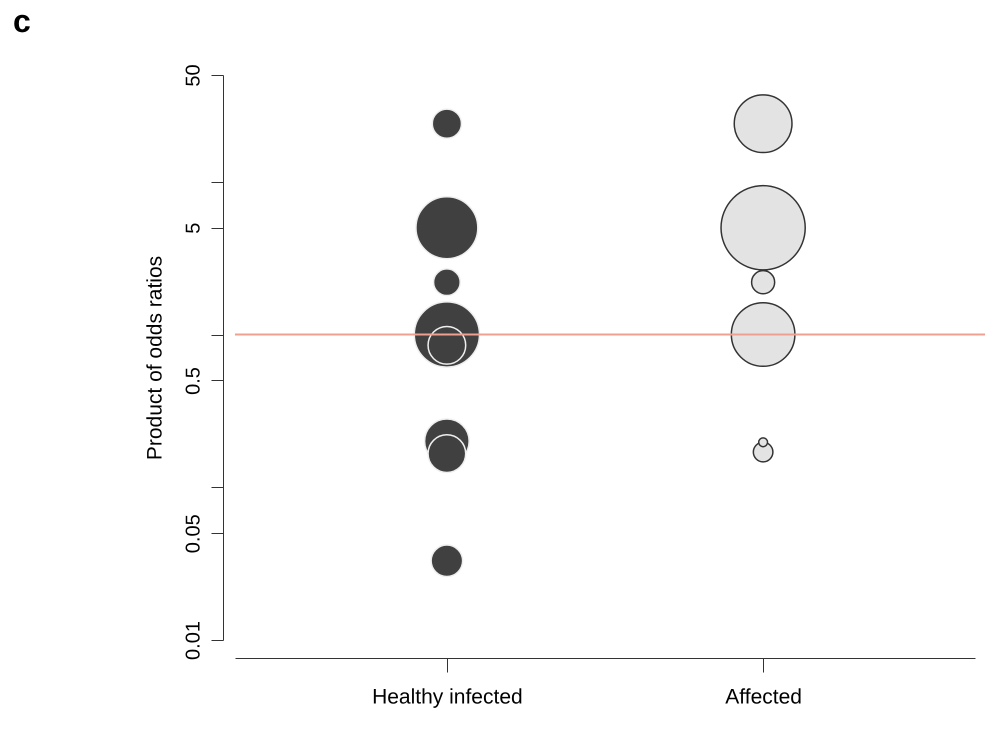 The image size is (987, 743). What do you see at coordinates (193, 381) in the screenshot?
I see `y-tick-label: 0.5` at bounding box center [193, 381].